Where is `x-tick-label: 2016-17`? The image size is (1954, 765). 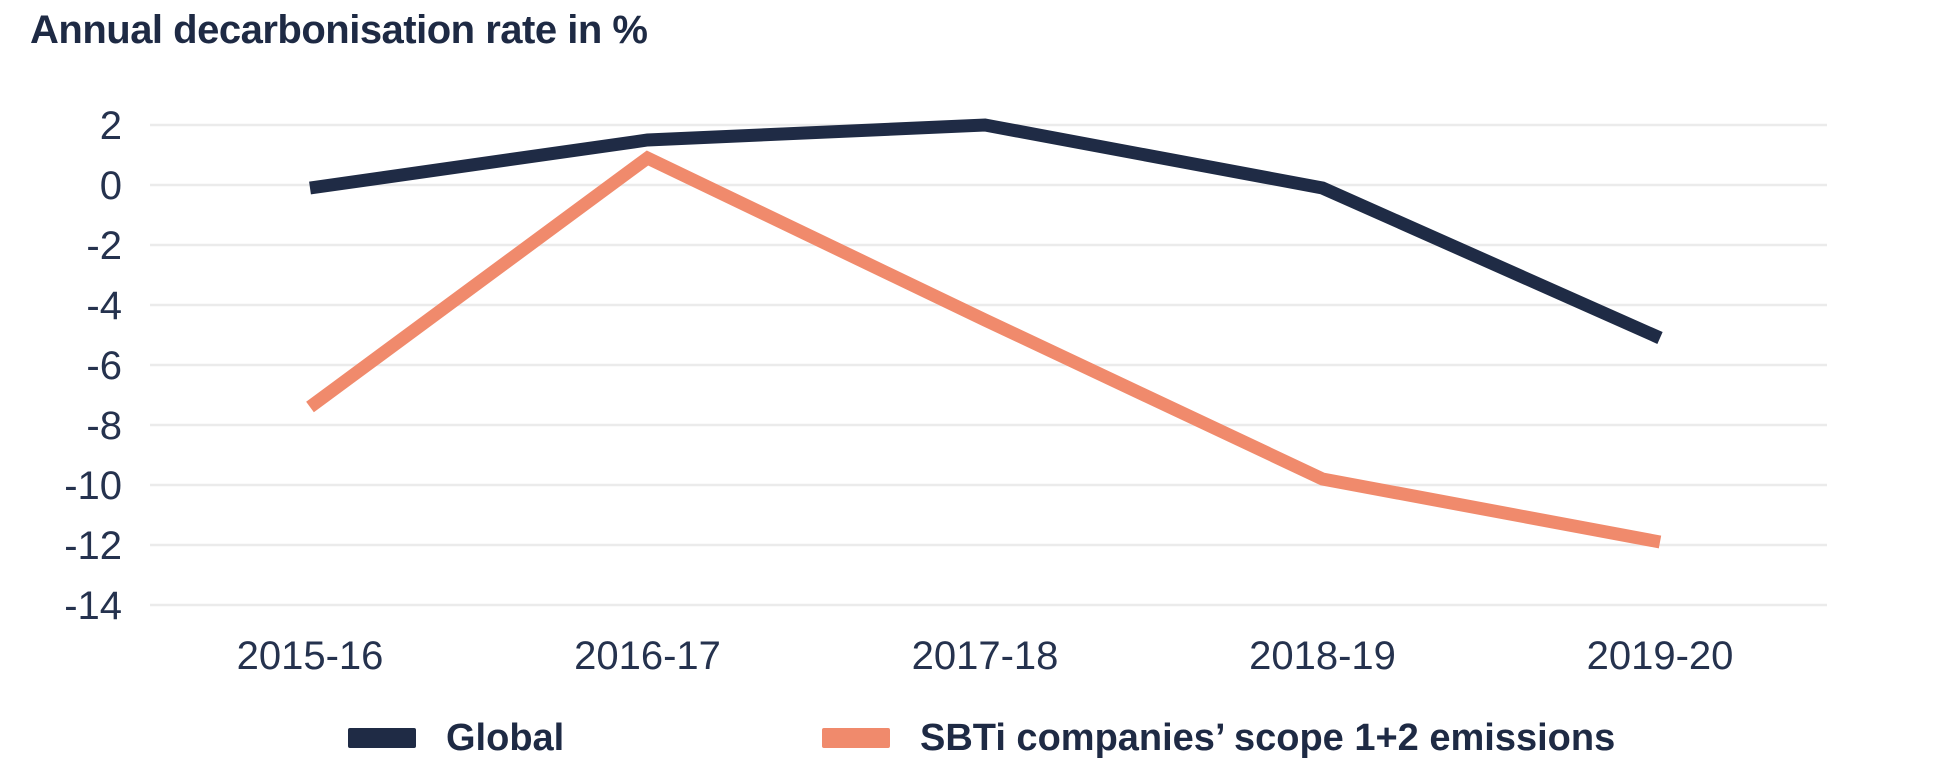
x-tick-label: 2016-17 is located at coordinates (647, 656).